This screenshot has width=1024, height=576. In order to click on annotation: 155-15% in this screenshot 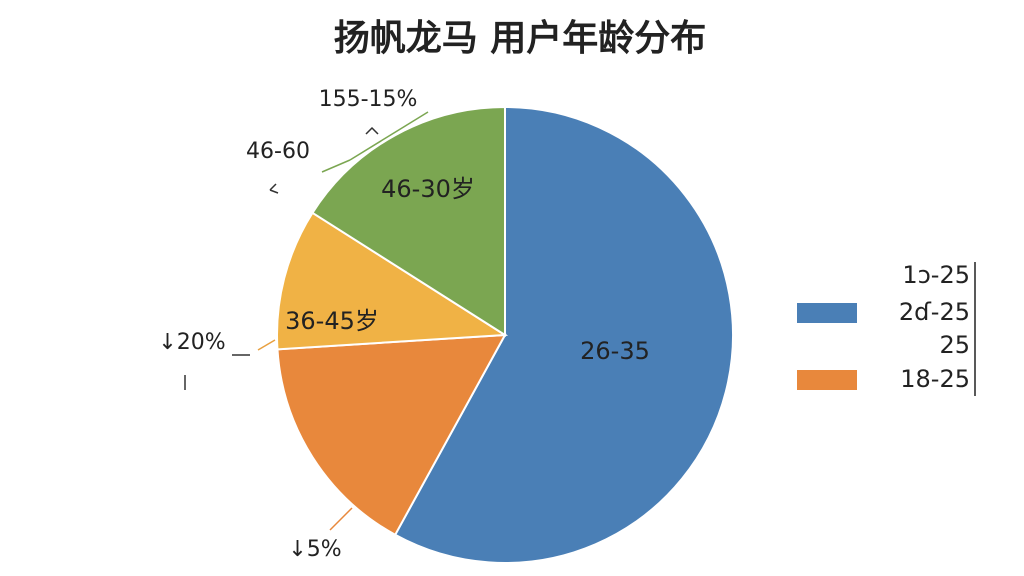, I will do `click(368, 99)`.